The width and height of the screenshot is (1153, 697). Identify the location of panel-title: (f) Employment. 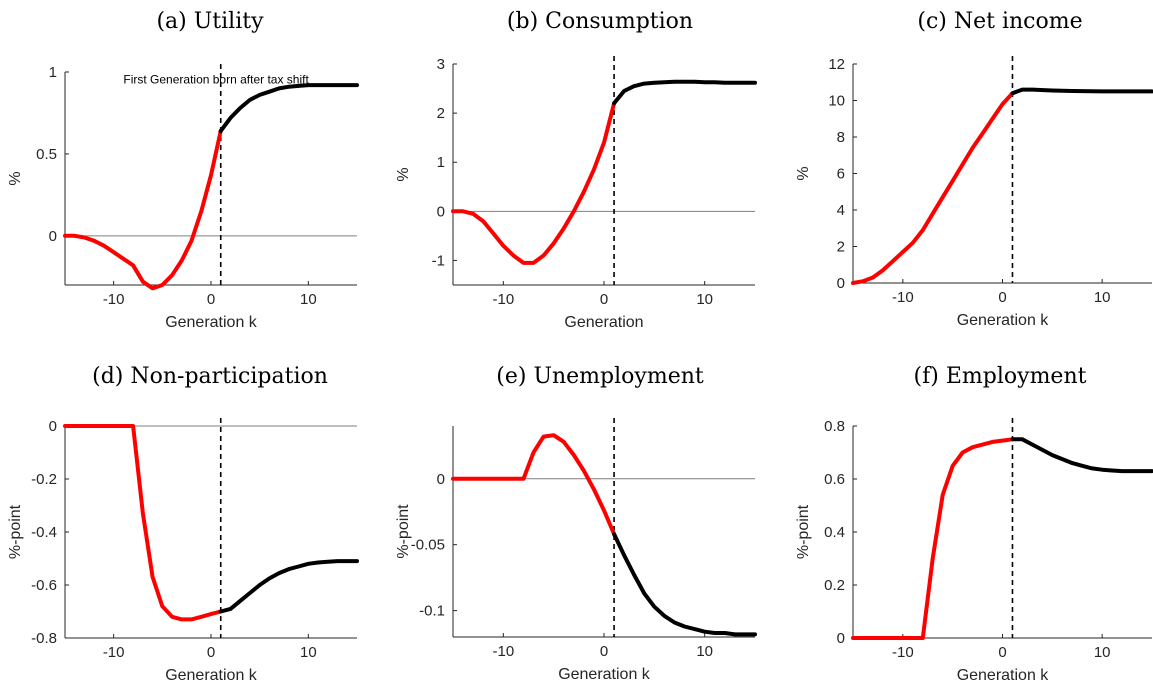
(1000, 376).